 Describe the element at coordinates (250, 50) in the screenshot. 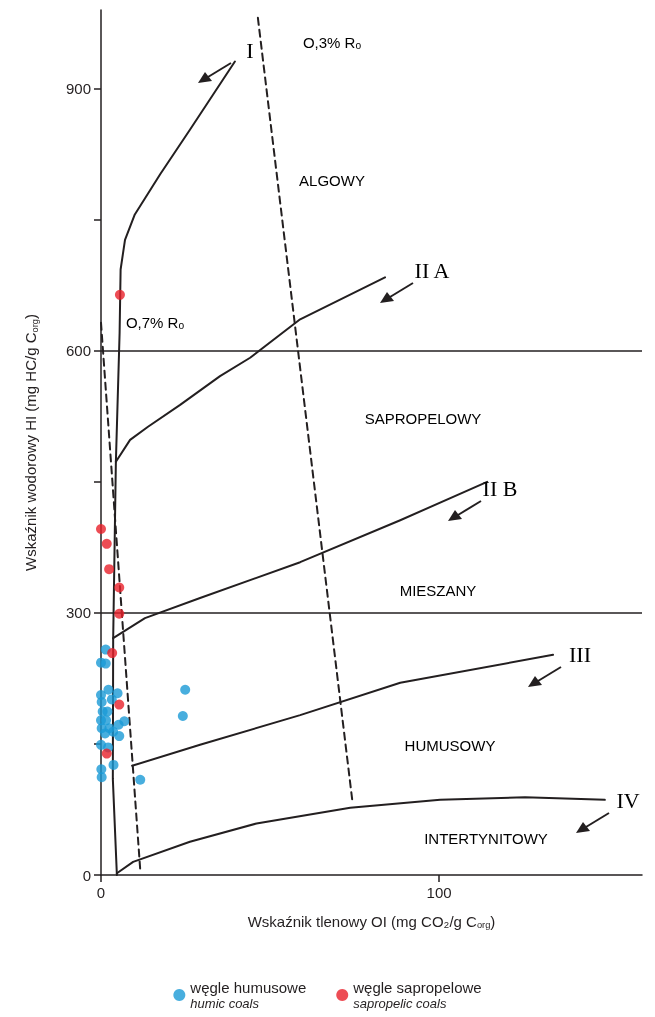

I see `annotation: I` at that location.